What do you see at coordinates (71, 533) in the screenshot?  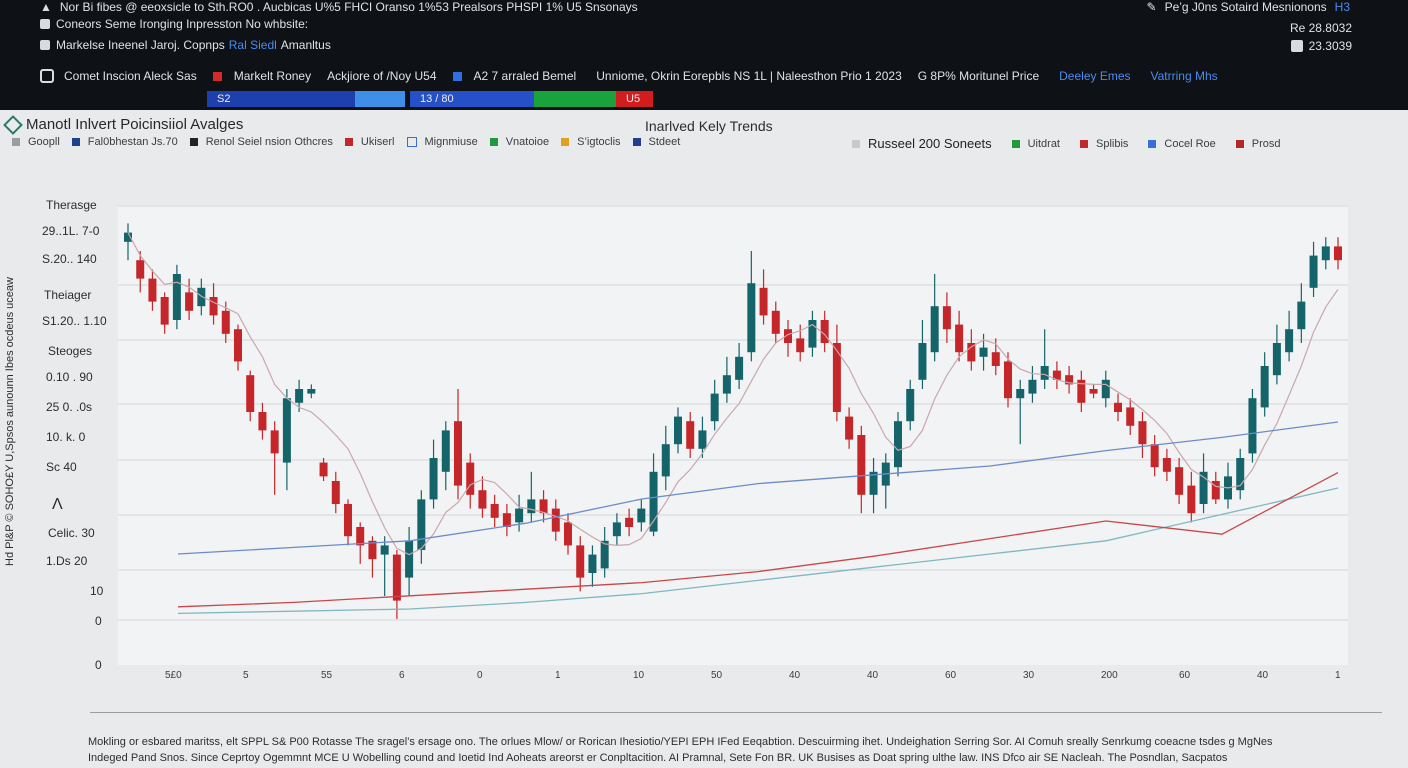 I see `y-axis-label: Celic. 30` at bounding box center [71, 533].